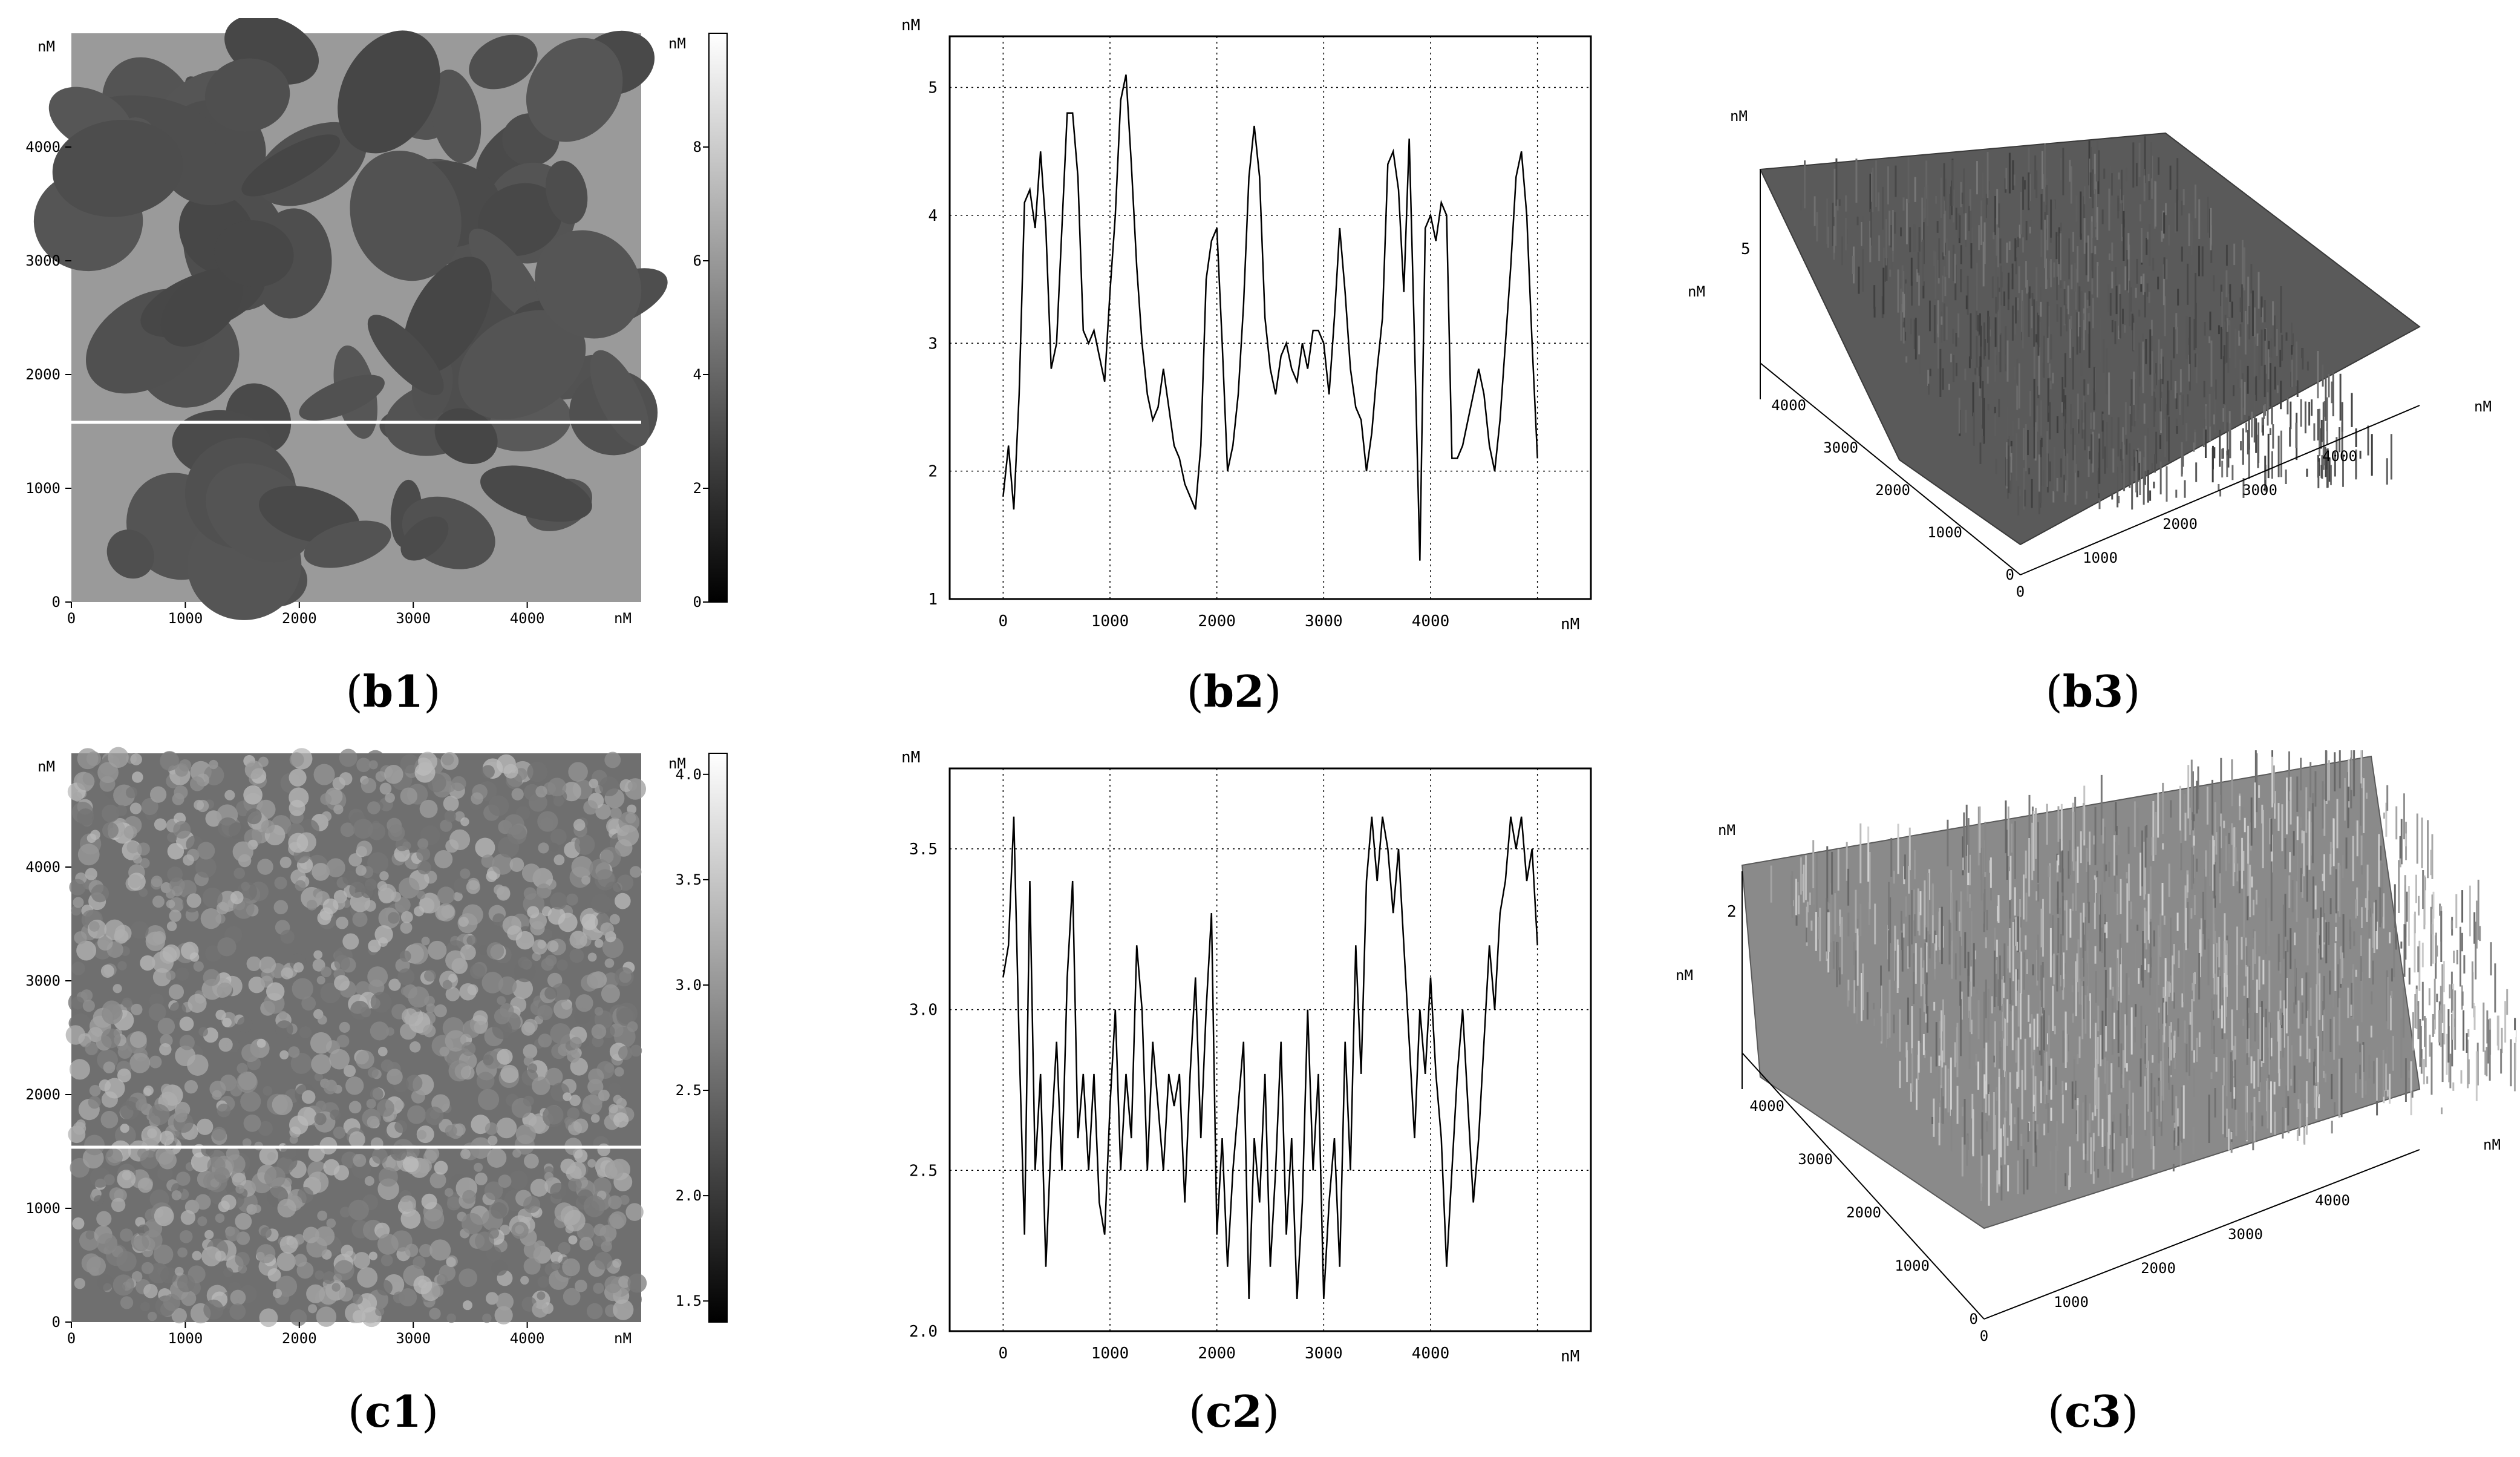  What do you see at coordinates (2020, 591) in the screenshot?
I see `b3-front-tick-label: 0` at bounding box center [2020, 591].